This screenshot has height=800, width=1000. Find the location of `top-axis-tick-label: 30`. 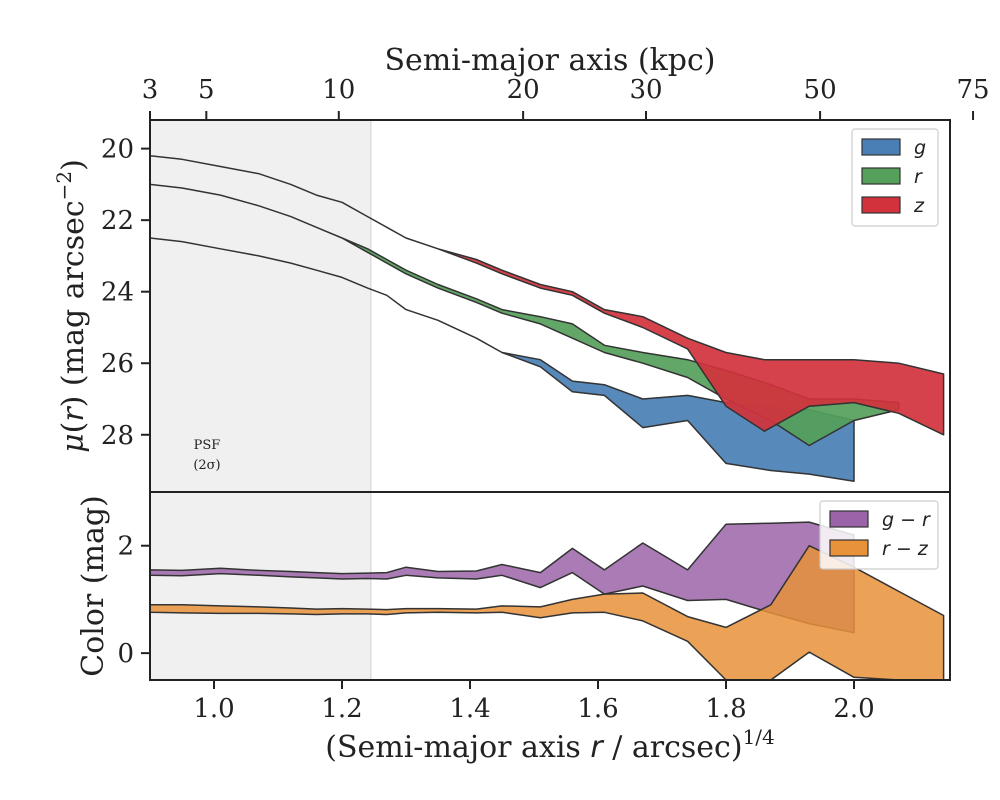

top-axis-tick-label: 30 is located at coordinates (645, 90).